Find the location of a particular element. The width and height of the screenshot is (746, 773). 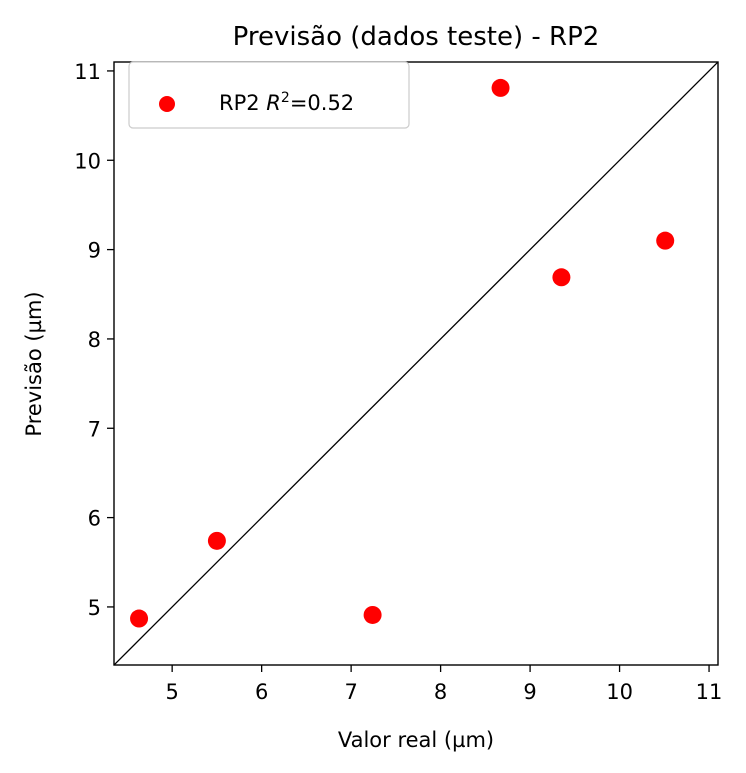

y-tick-label: 5 is located at coordinates (94, 608).